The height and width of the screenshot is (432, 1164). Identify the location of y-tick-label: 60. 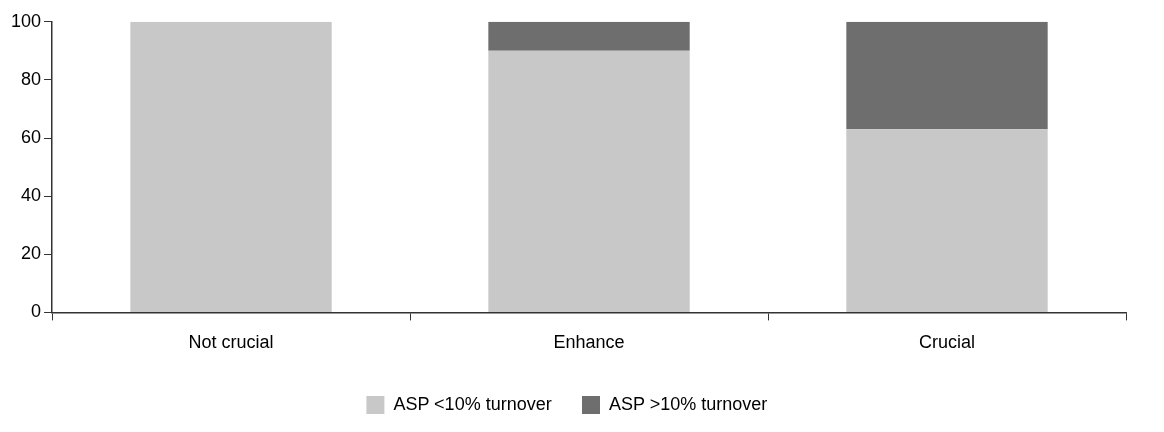
(31, 137).